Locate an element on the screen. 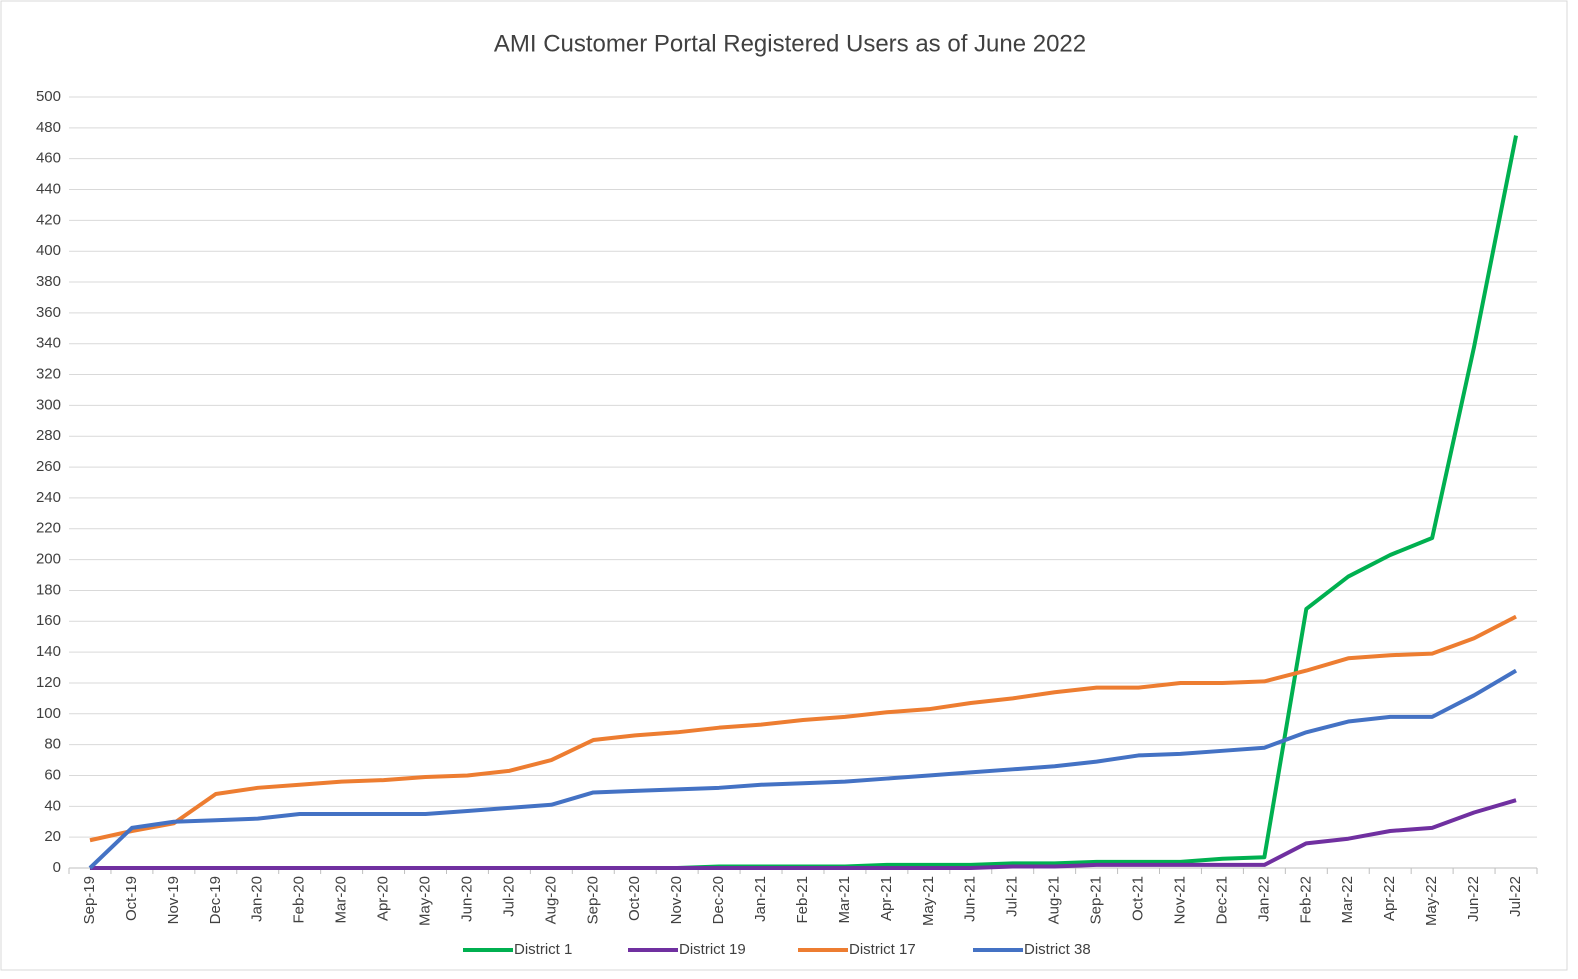  x-tick-label: Feb-22 is located at coordinates (1305, 900).